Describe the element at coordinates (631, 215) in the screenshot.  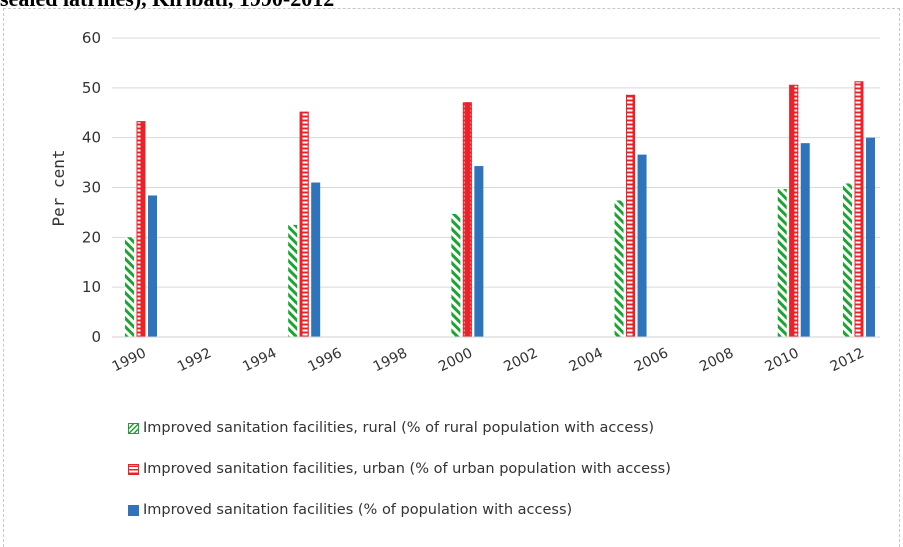
I see `bar-urban-2005` at that location.